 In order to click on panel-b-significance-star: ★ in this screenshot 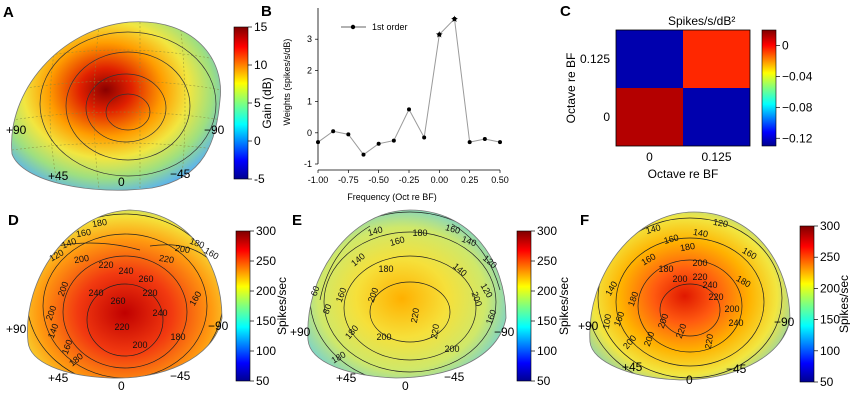, I will do `click(454, 19)`.